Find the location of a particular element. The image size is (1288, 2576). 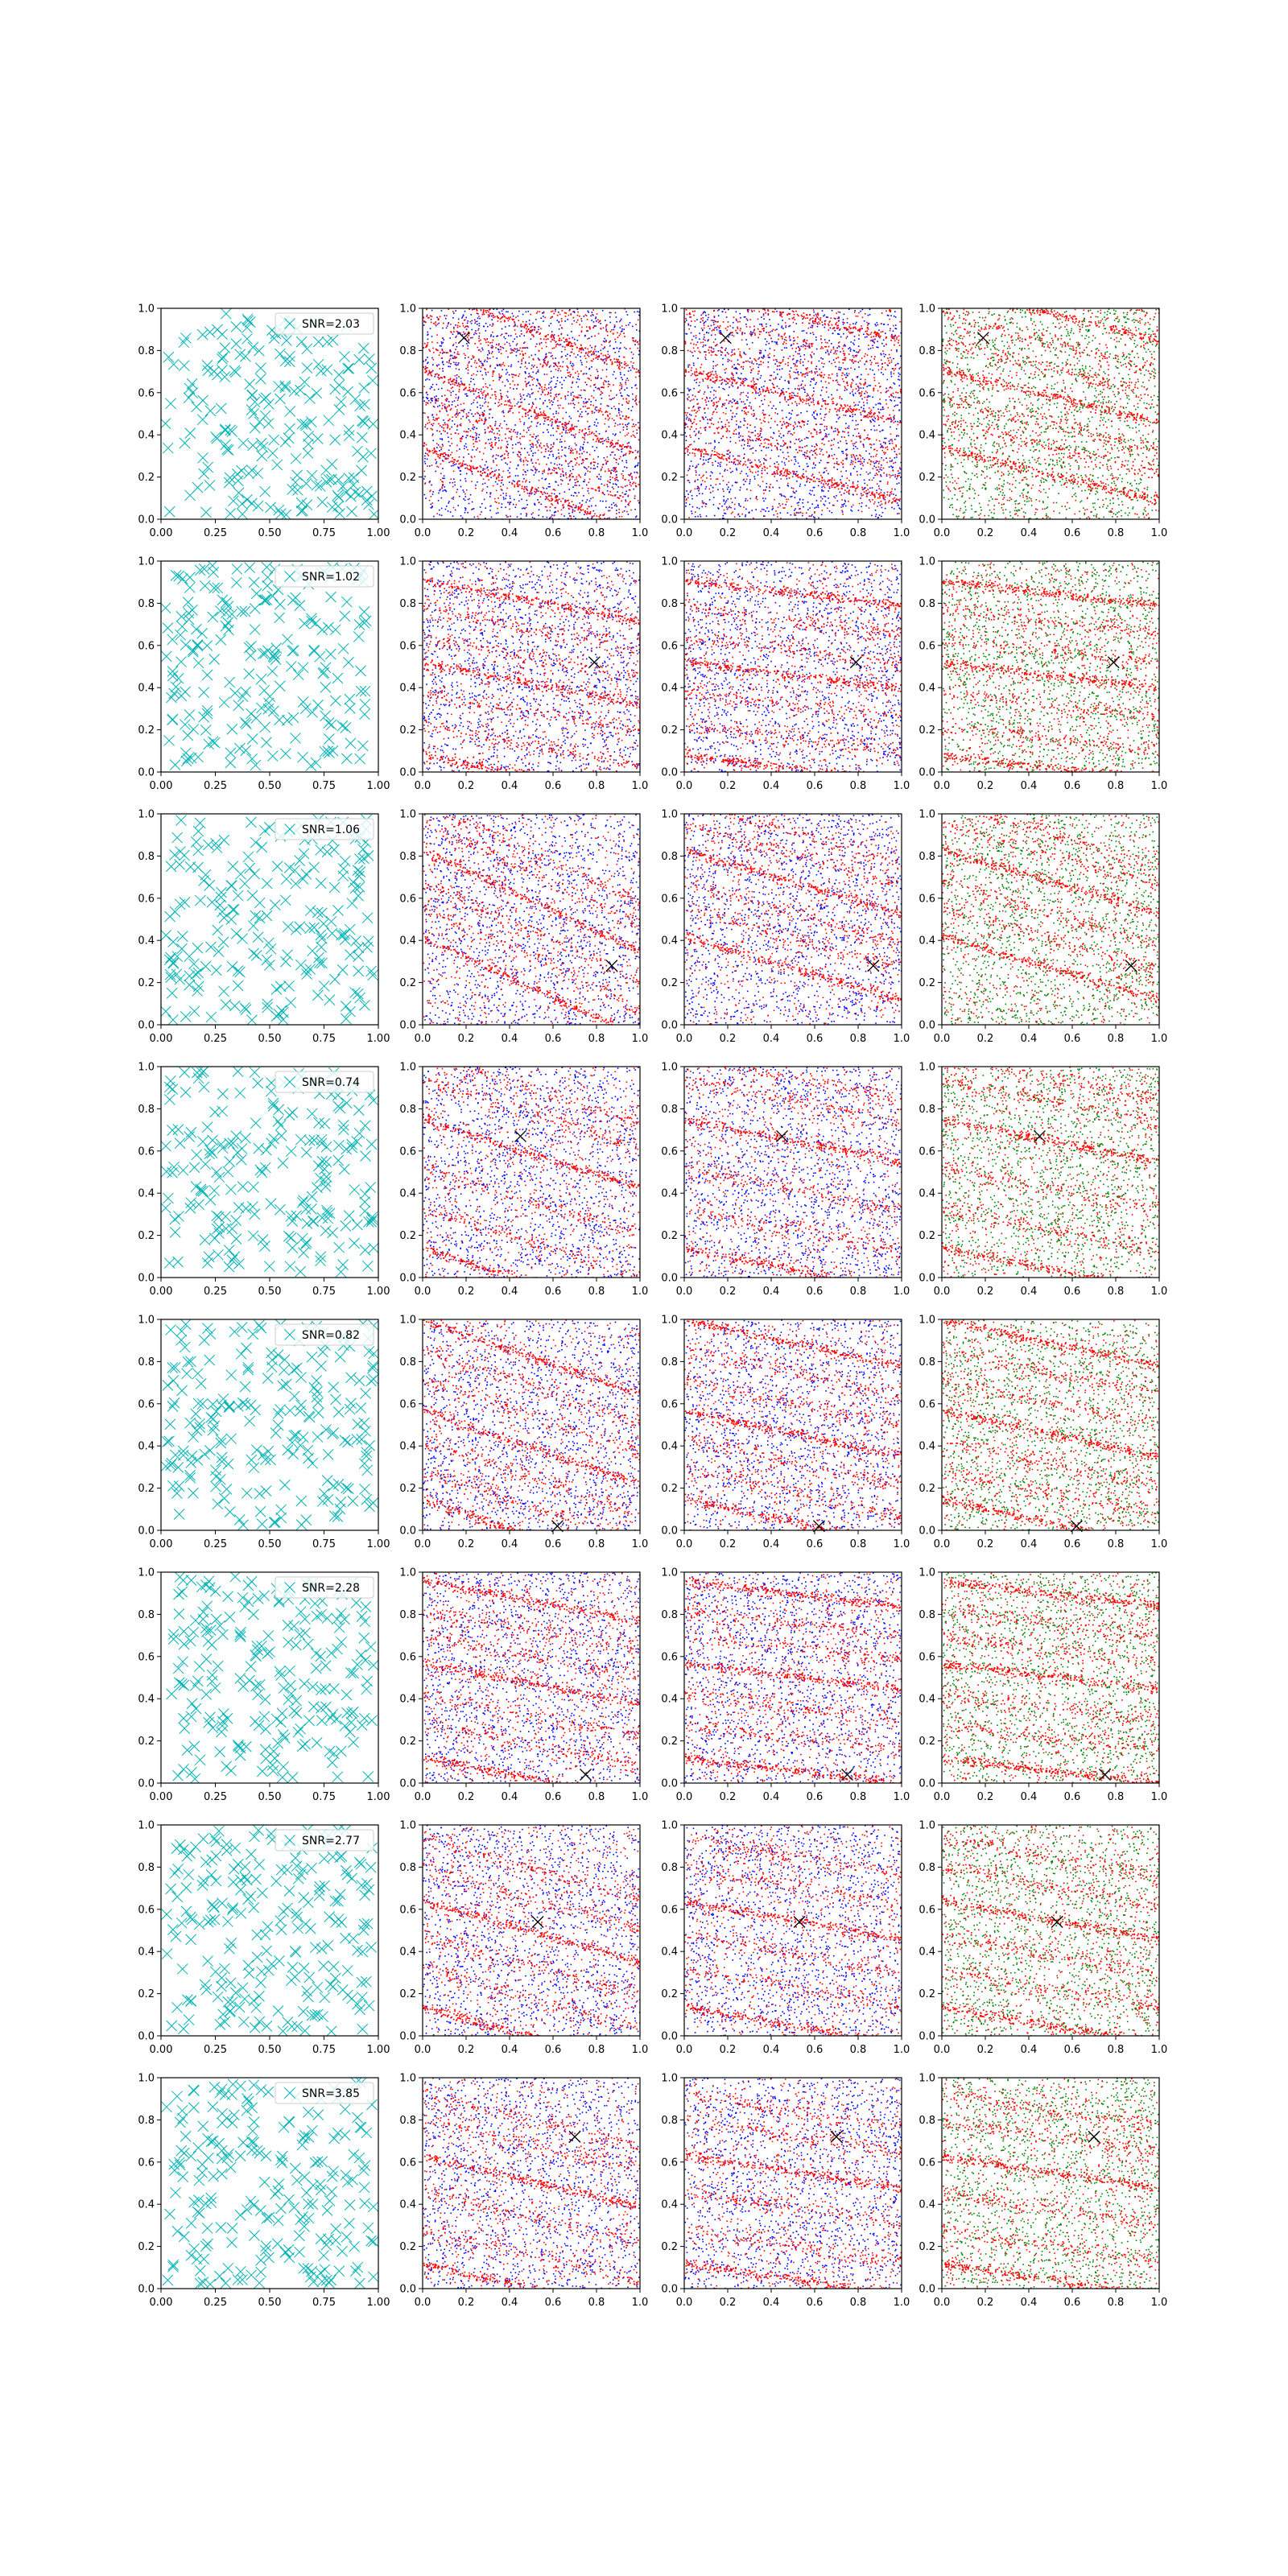

row-0-col-1-y-tick-label: 0.8 is located at coordinates (407, 351).